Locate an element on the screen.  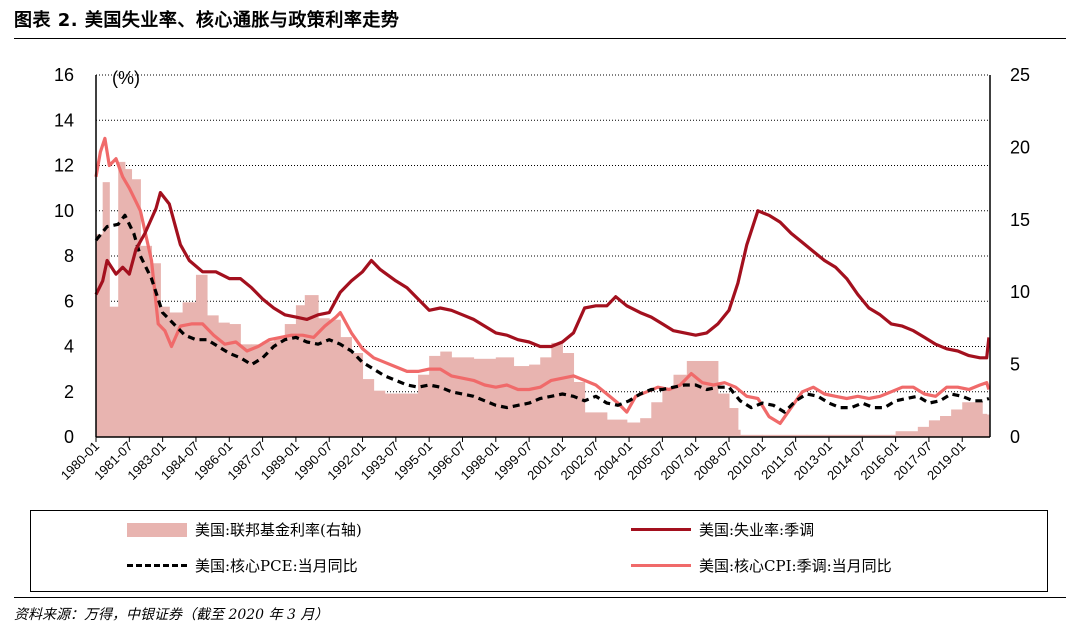
y-left-tick-label: 10 is located at coordinates (64, 211).